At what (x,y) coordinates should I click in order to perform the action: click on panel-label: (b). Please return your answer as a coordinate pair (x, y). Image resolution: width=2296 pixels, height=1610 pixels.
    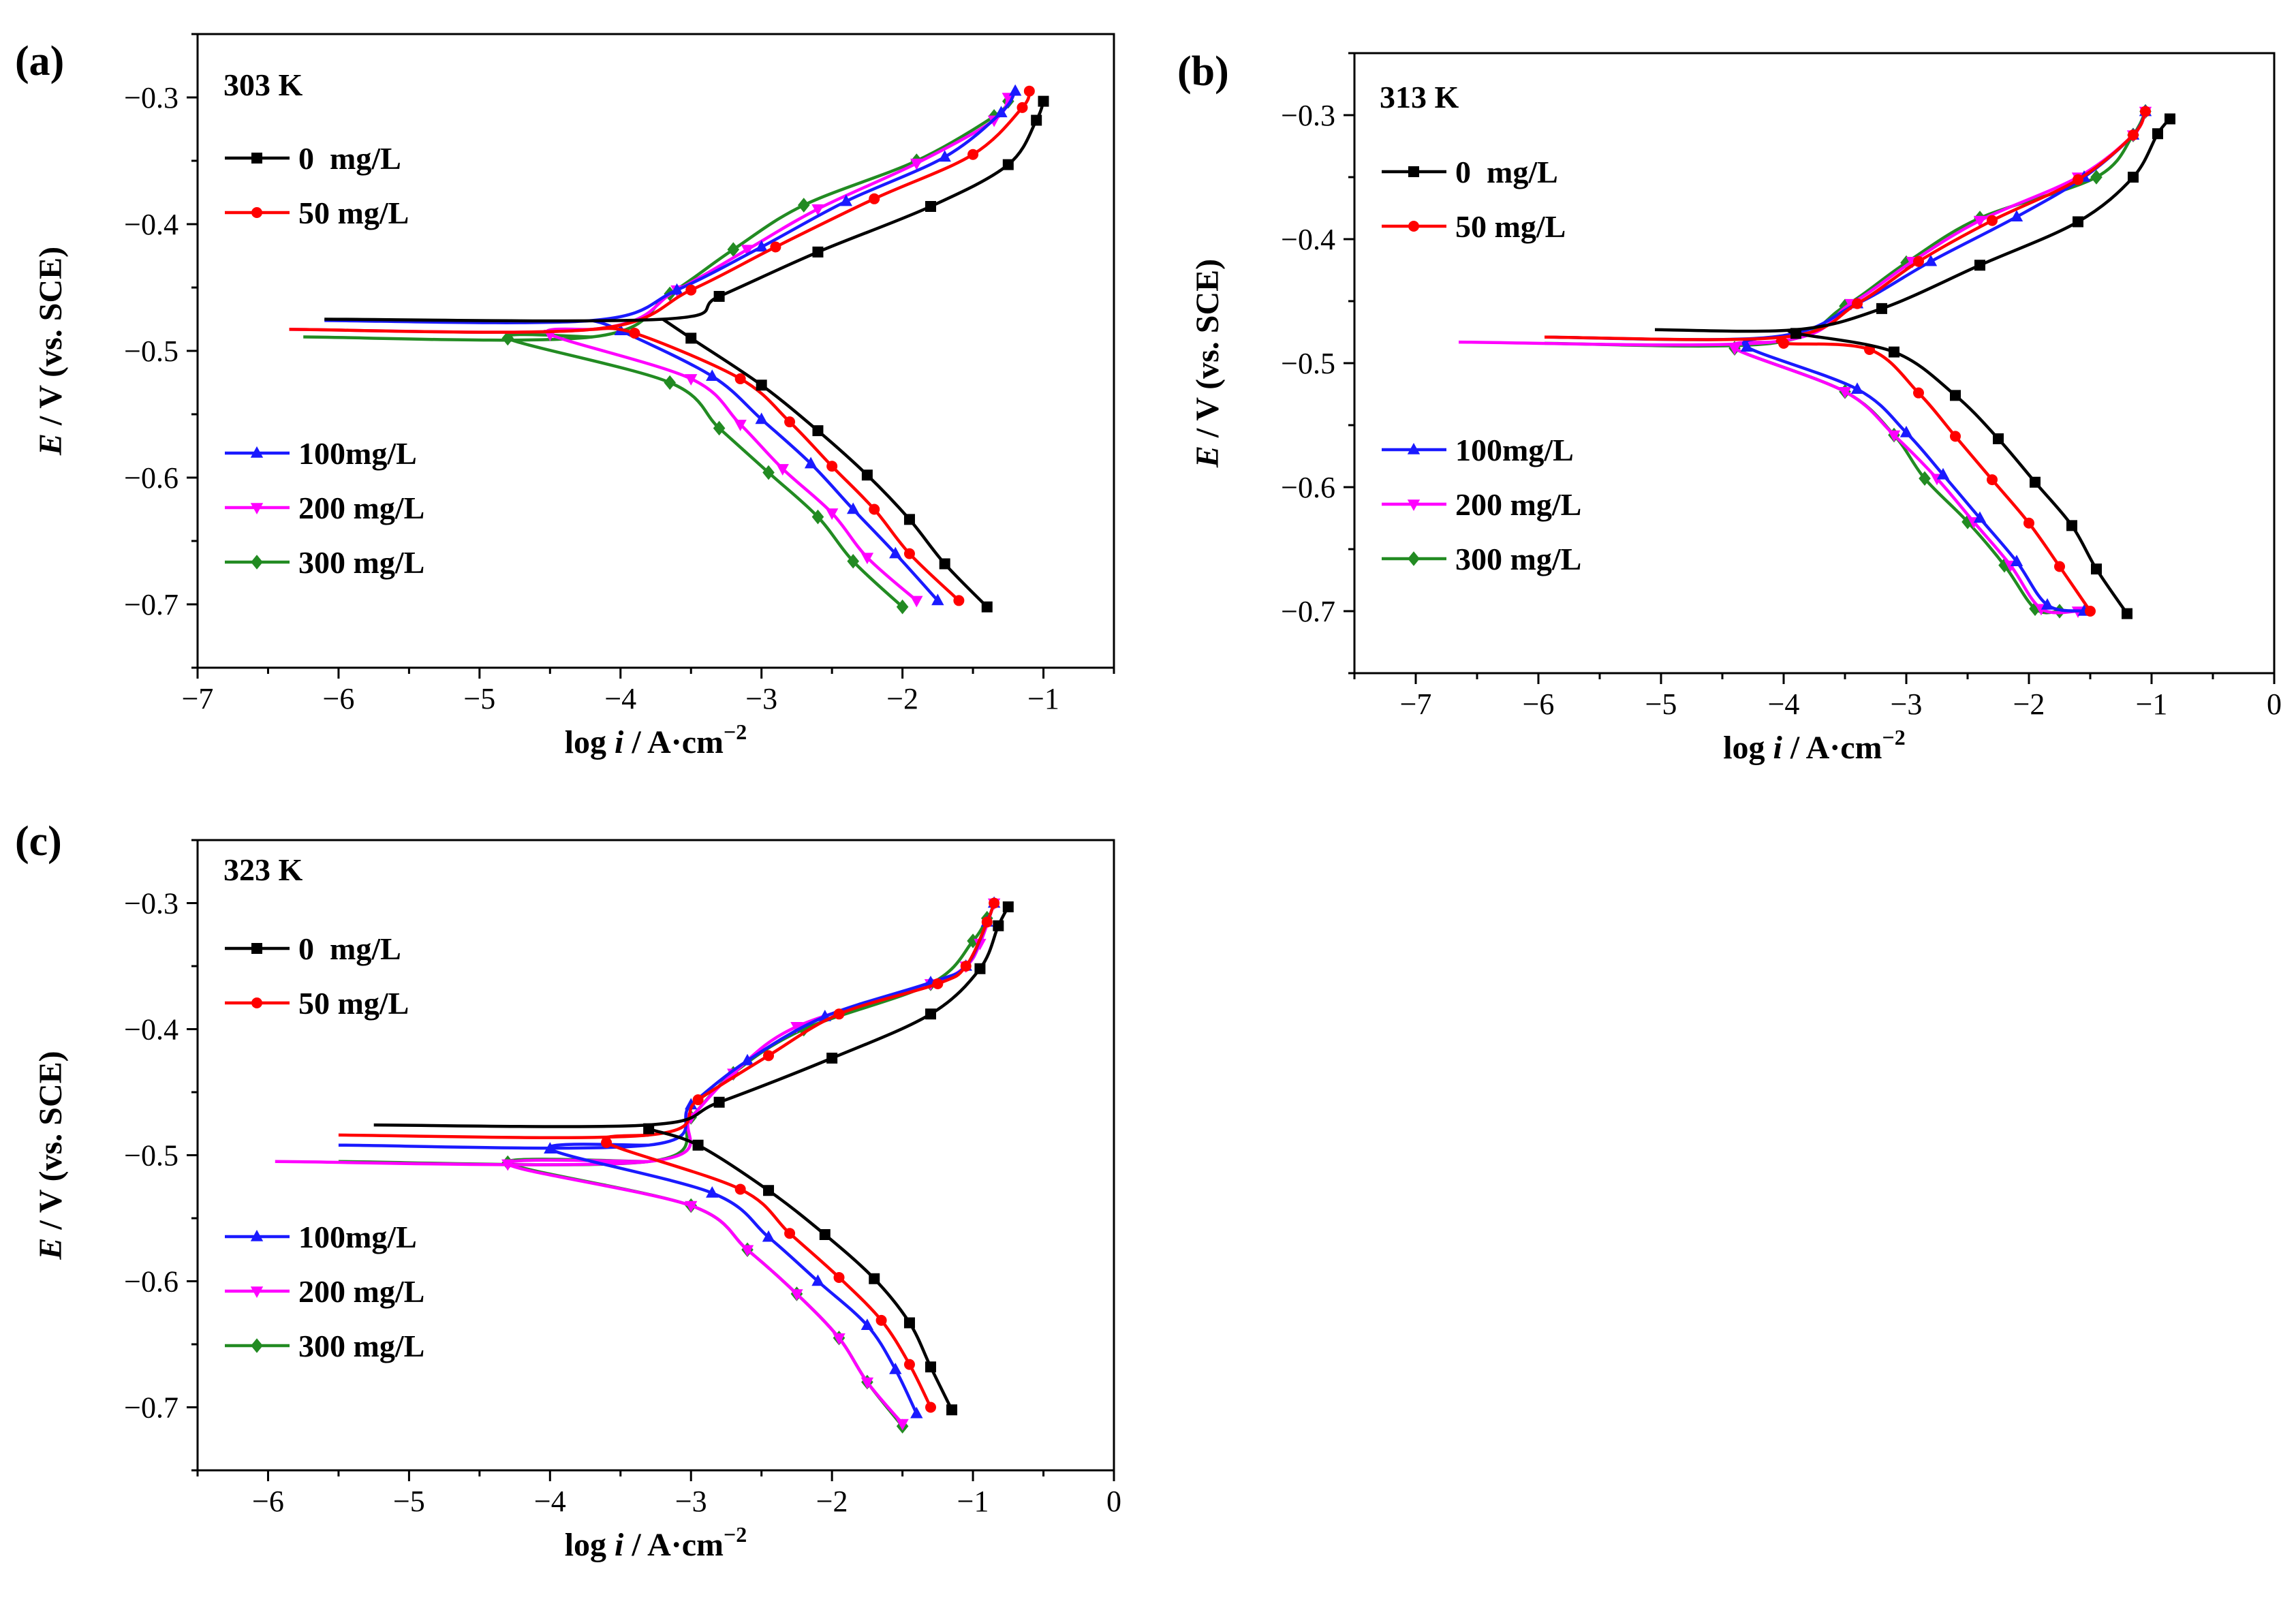
    Looking at the image, I should click on (1203, 72).